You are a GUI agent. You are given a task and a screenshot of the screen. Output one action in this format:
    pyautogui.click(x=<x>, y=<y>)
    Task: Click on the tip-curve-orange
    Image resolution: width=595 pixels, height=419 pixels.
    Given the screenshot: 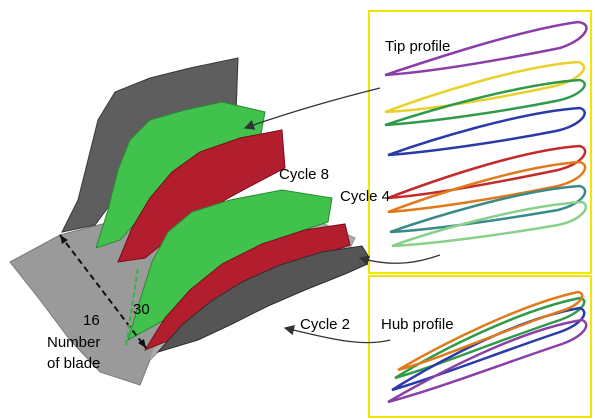 What is the action you would take?
    pyautogui.click(x=487, y=187)
    